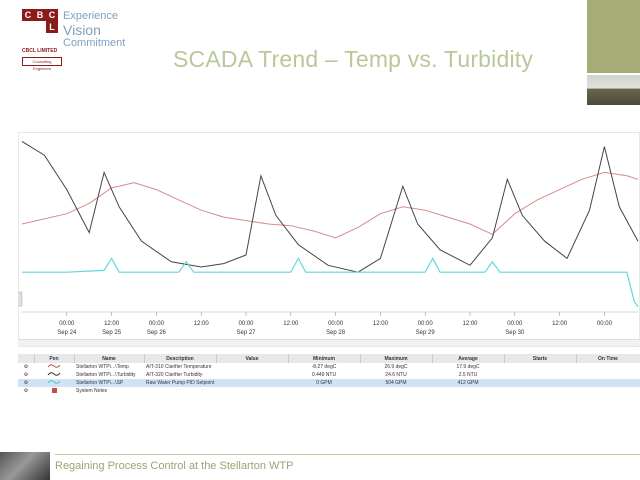 The width and height of the screenshot is (640, 480). I want to click on tagline-experience: Experience, so click(91, 16).